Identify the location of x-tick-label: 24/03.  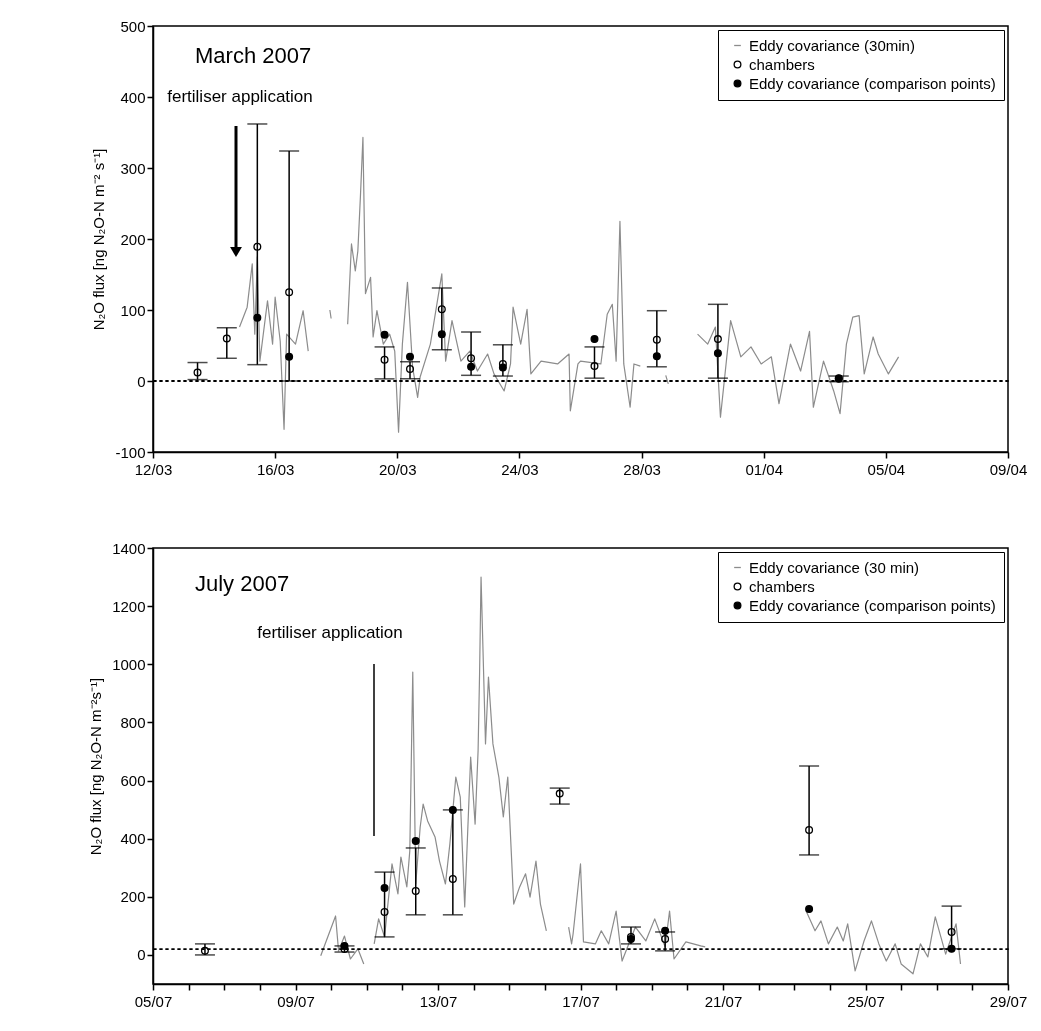
(520, 469).